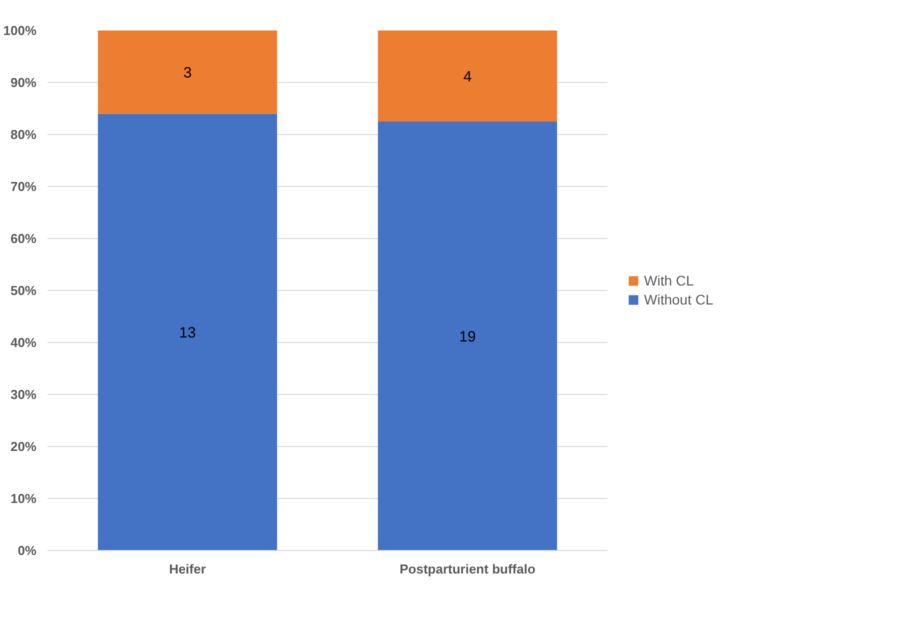 The height and width of the screenshot is (644, 915). I want to click on y-tick-label: 90%, so click(23, 82).